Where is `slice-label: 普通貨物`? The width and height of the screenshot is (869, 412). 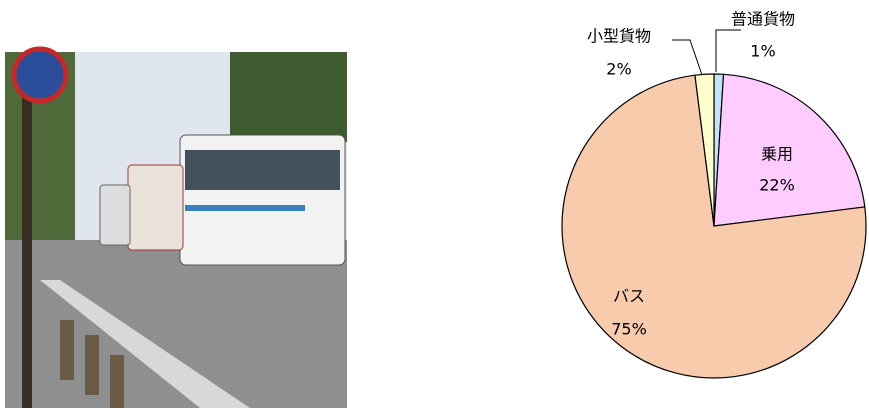 slice-label: 普通貨物 is located at coordinates (763, 19).